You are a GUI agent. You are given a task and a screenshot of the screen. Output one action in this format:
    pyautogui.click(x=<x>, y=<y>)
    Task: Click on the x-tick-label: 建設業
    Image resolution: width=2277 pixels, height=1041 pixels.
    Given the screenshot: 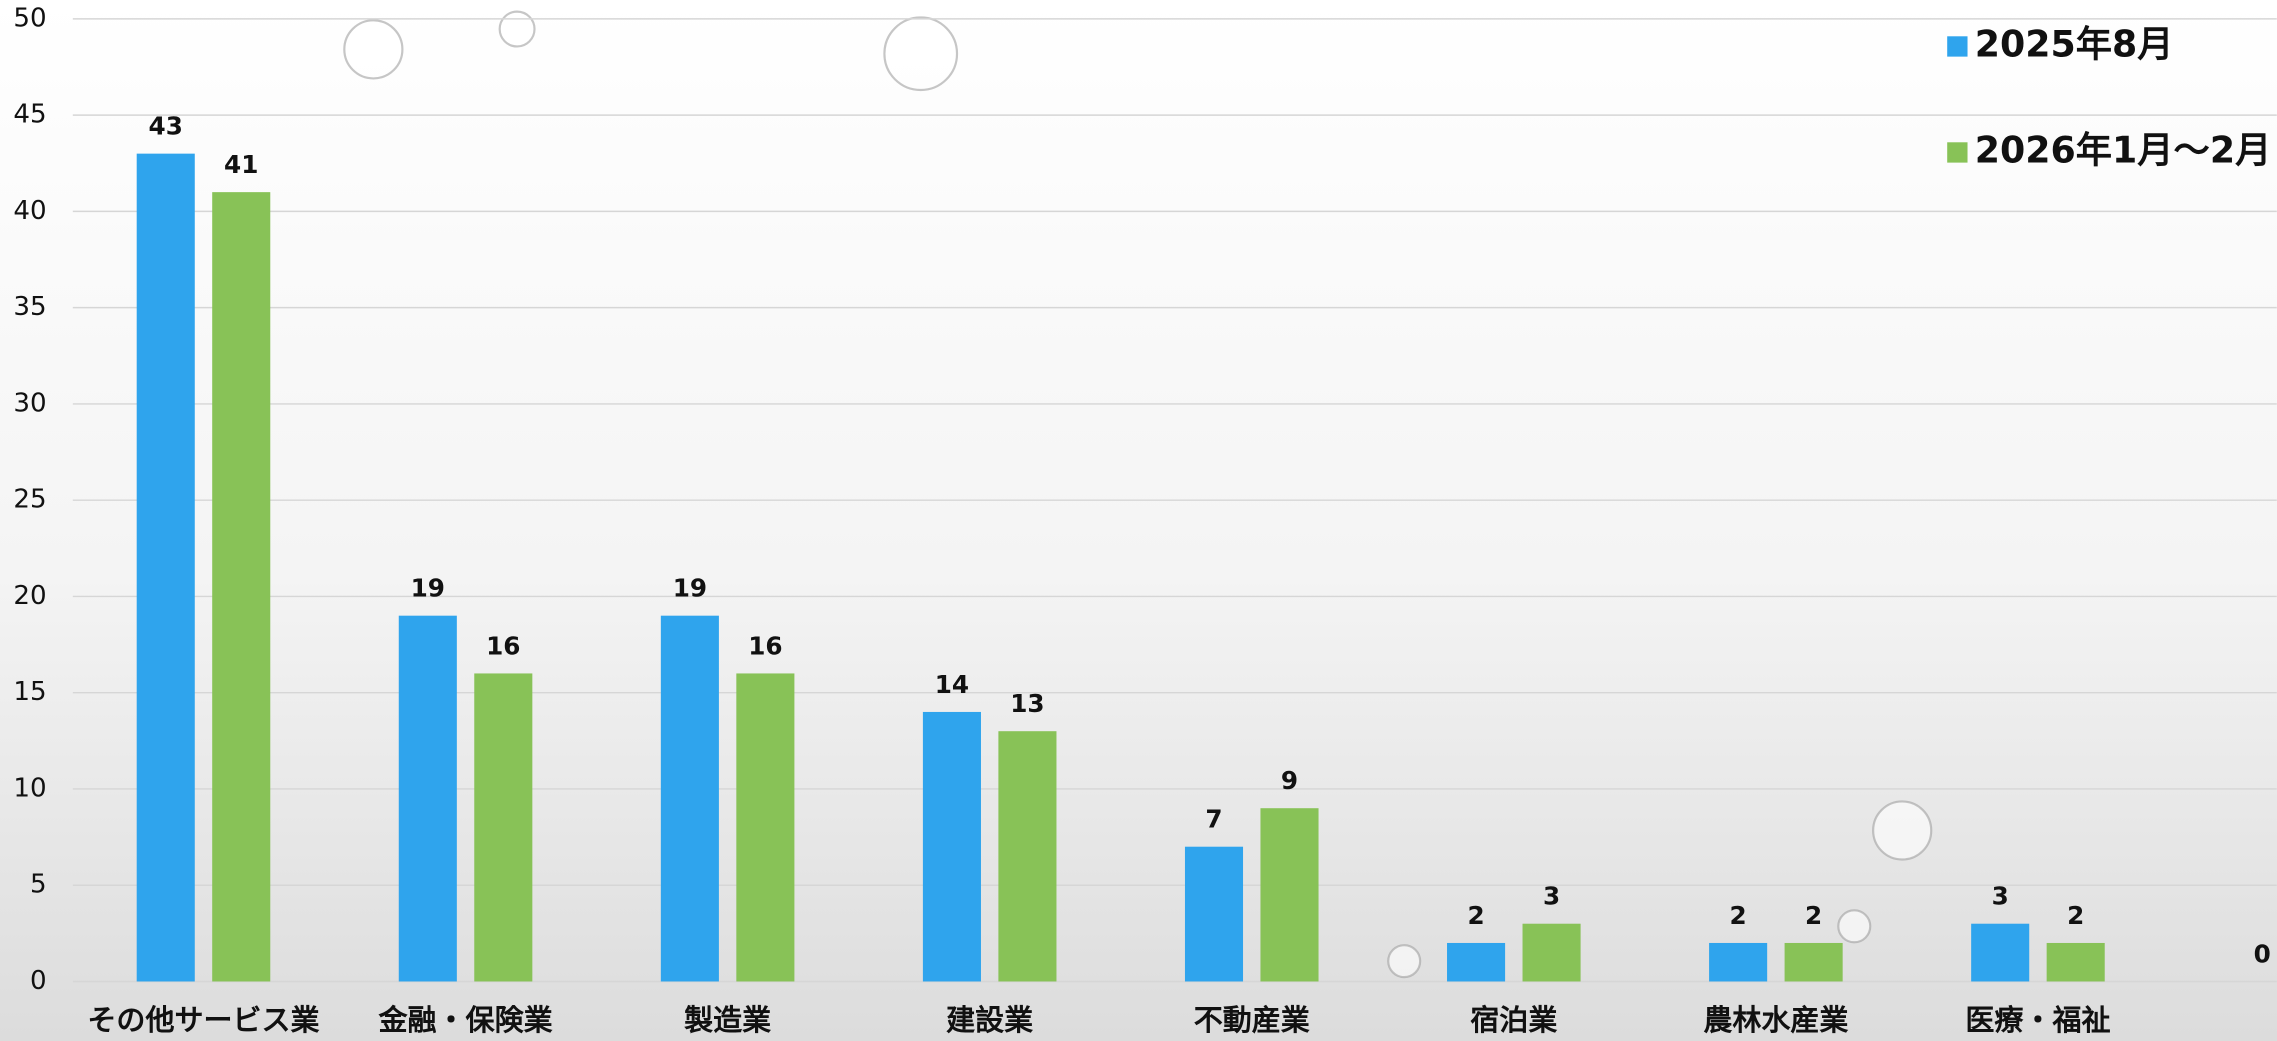 What is the action you would take?
    pyautogui.click(x=989, y=1020)
    